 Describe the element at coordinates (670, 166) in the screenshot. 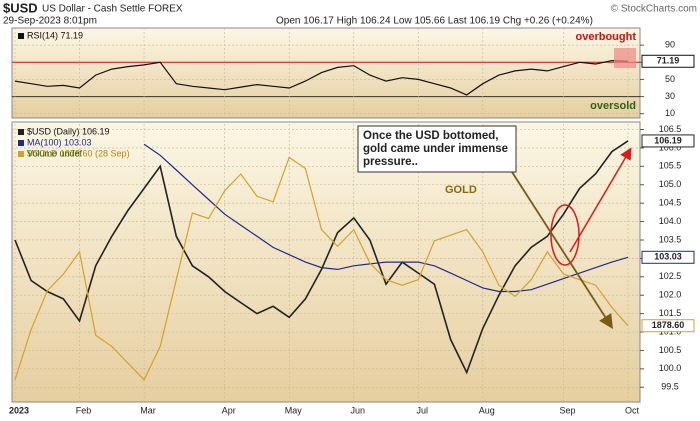

I see `y-tick-label: 105.5` at that location.